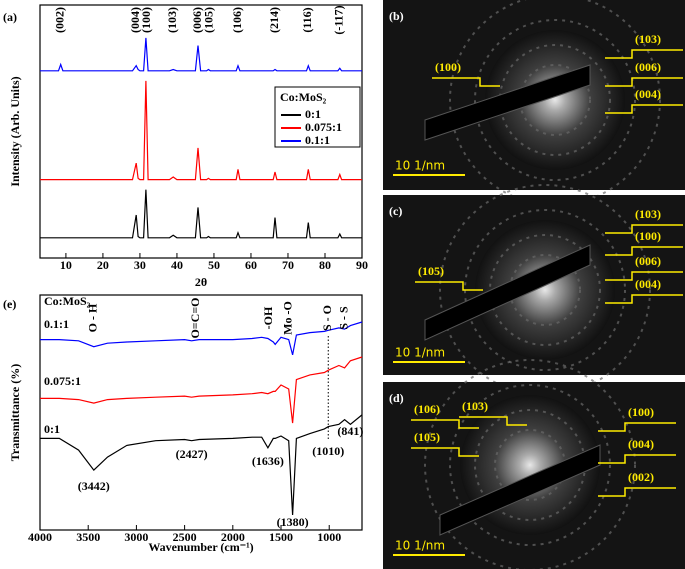 The image size is (685, 569). What do you see at coordinates (329, 537) in the screenshot?
I see `x-tick-label: 1000` at bounding box center [329, 537].